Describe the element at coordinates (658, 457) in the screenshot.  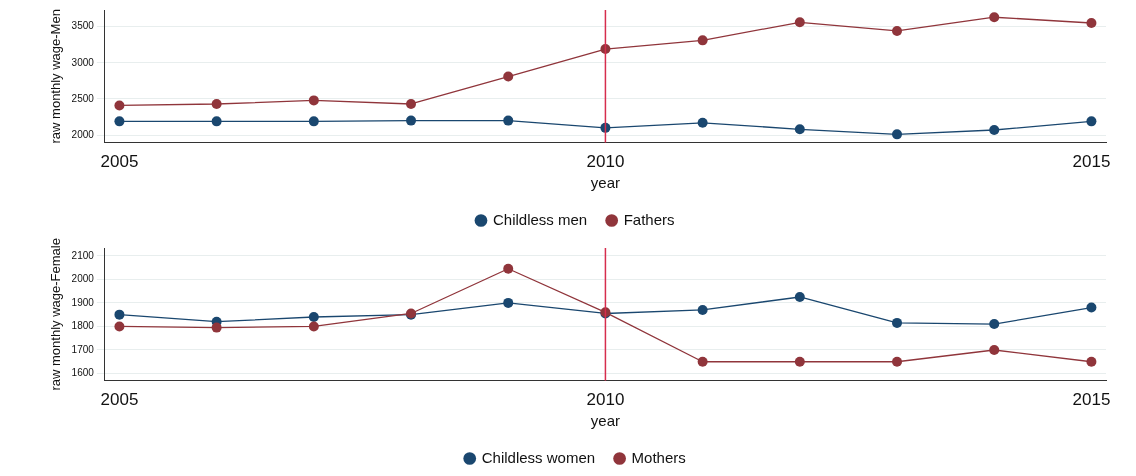
I see `legend-label: Mothers` at that location.